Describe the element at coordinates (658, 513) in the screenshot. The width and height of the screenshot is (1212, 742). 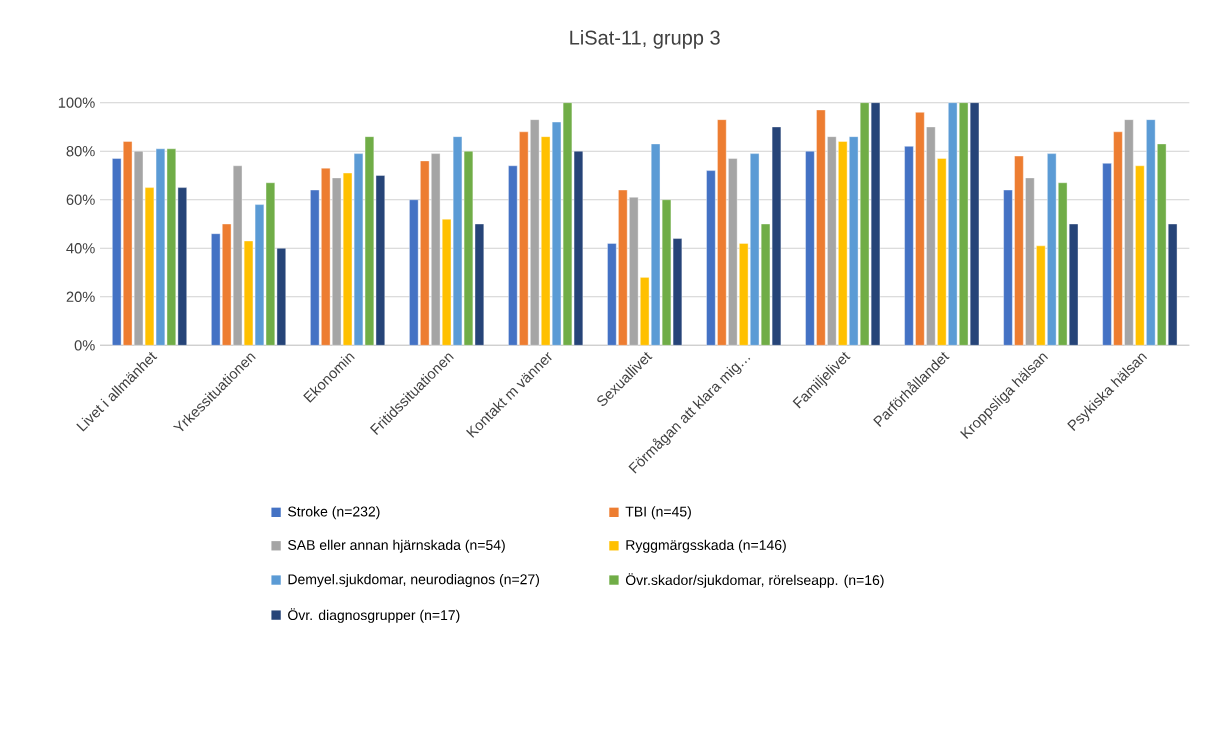
I see `legend-label: TBI (n=45)` at that location.